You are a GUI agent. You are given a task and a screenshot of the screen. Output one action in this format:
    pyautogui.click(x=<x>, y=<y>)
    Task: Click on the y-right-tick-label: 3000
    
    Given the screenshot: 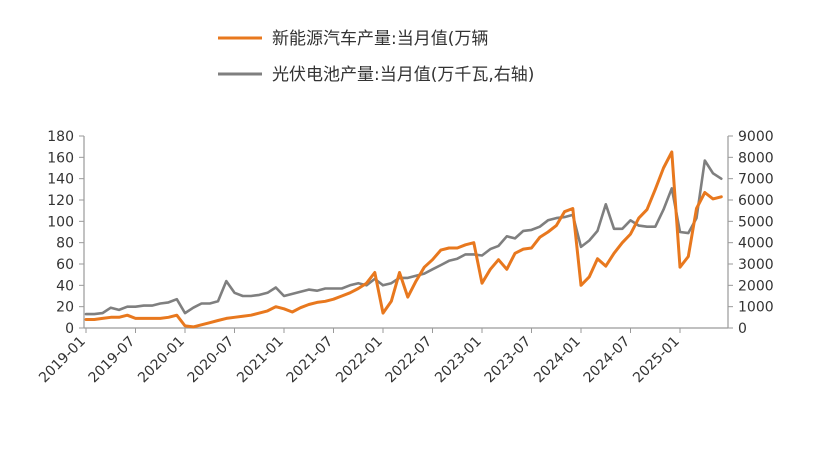 What is the action you would take?
    pyautogui.click(x=756, y=265)
    